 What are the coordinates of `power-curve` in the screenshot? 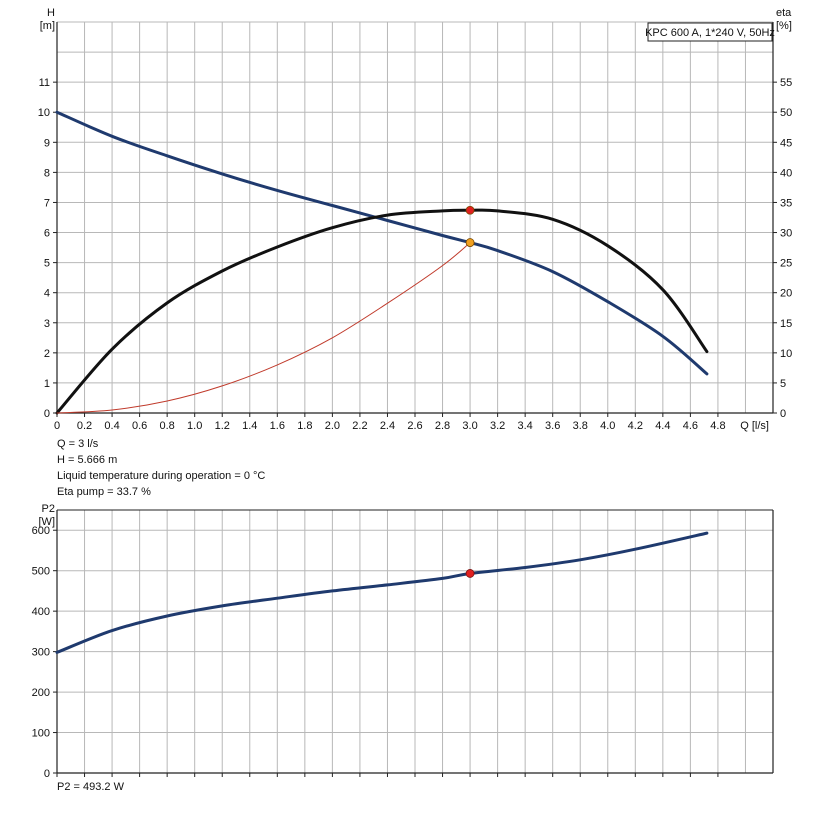 It's located at (382, 592).